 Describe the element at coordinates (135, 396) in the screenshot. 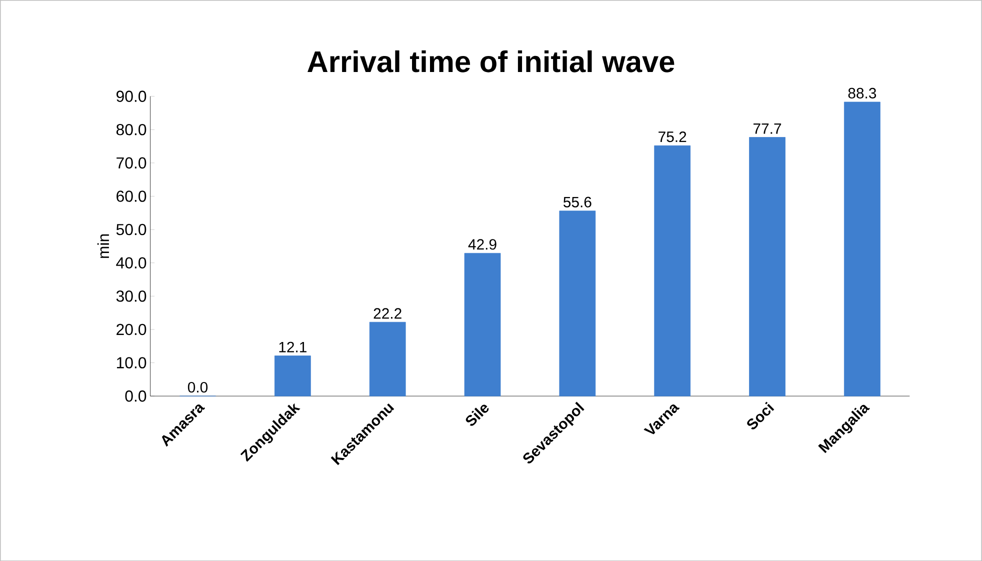

I see `y-tick-label: 0.0` at that location.